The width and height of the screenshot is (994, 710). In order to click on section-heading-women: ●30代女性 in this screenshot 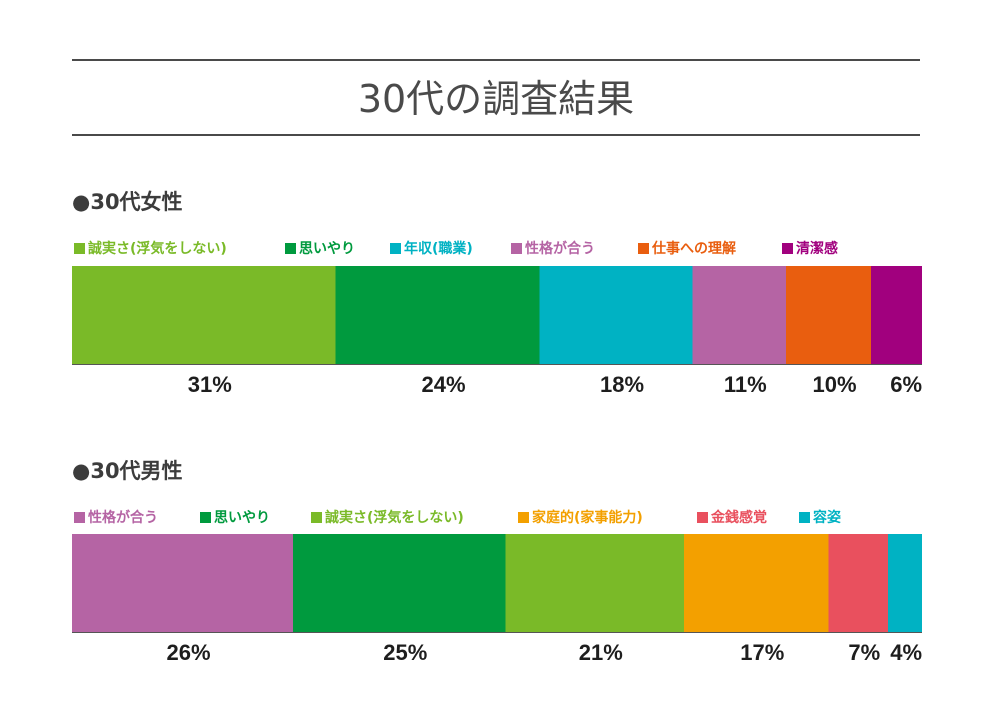, I will do `click(127, 201)`.